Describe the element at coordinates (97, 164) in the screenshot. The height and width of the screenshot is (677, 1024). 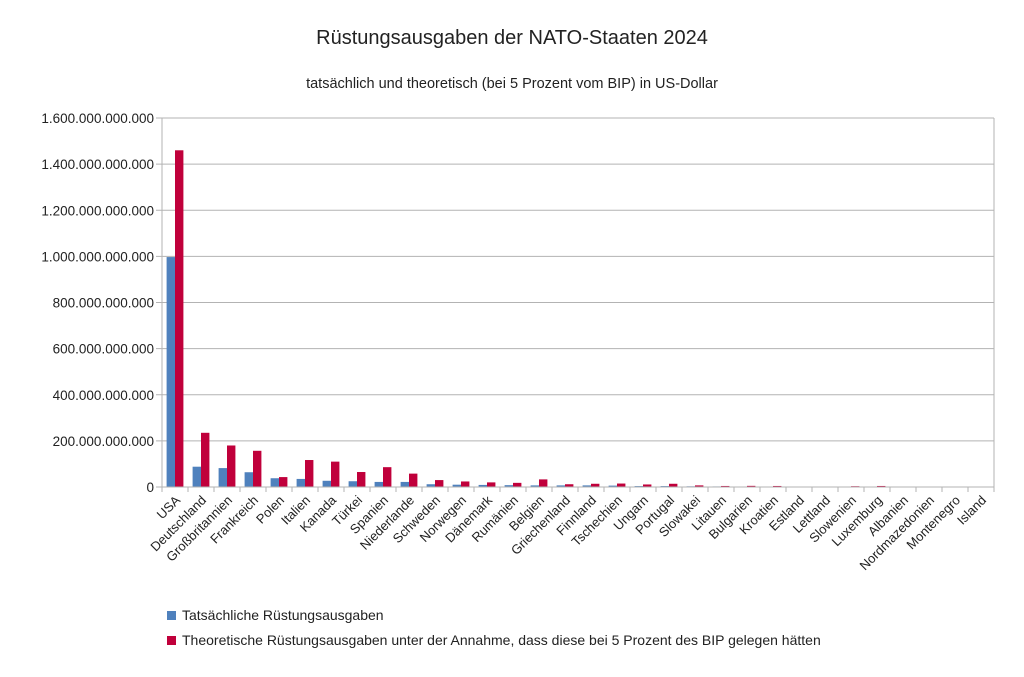
I see `y-tick-label: 1.400.000.000.000` at that location.